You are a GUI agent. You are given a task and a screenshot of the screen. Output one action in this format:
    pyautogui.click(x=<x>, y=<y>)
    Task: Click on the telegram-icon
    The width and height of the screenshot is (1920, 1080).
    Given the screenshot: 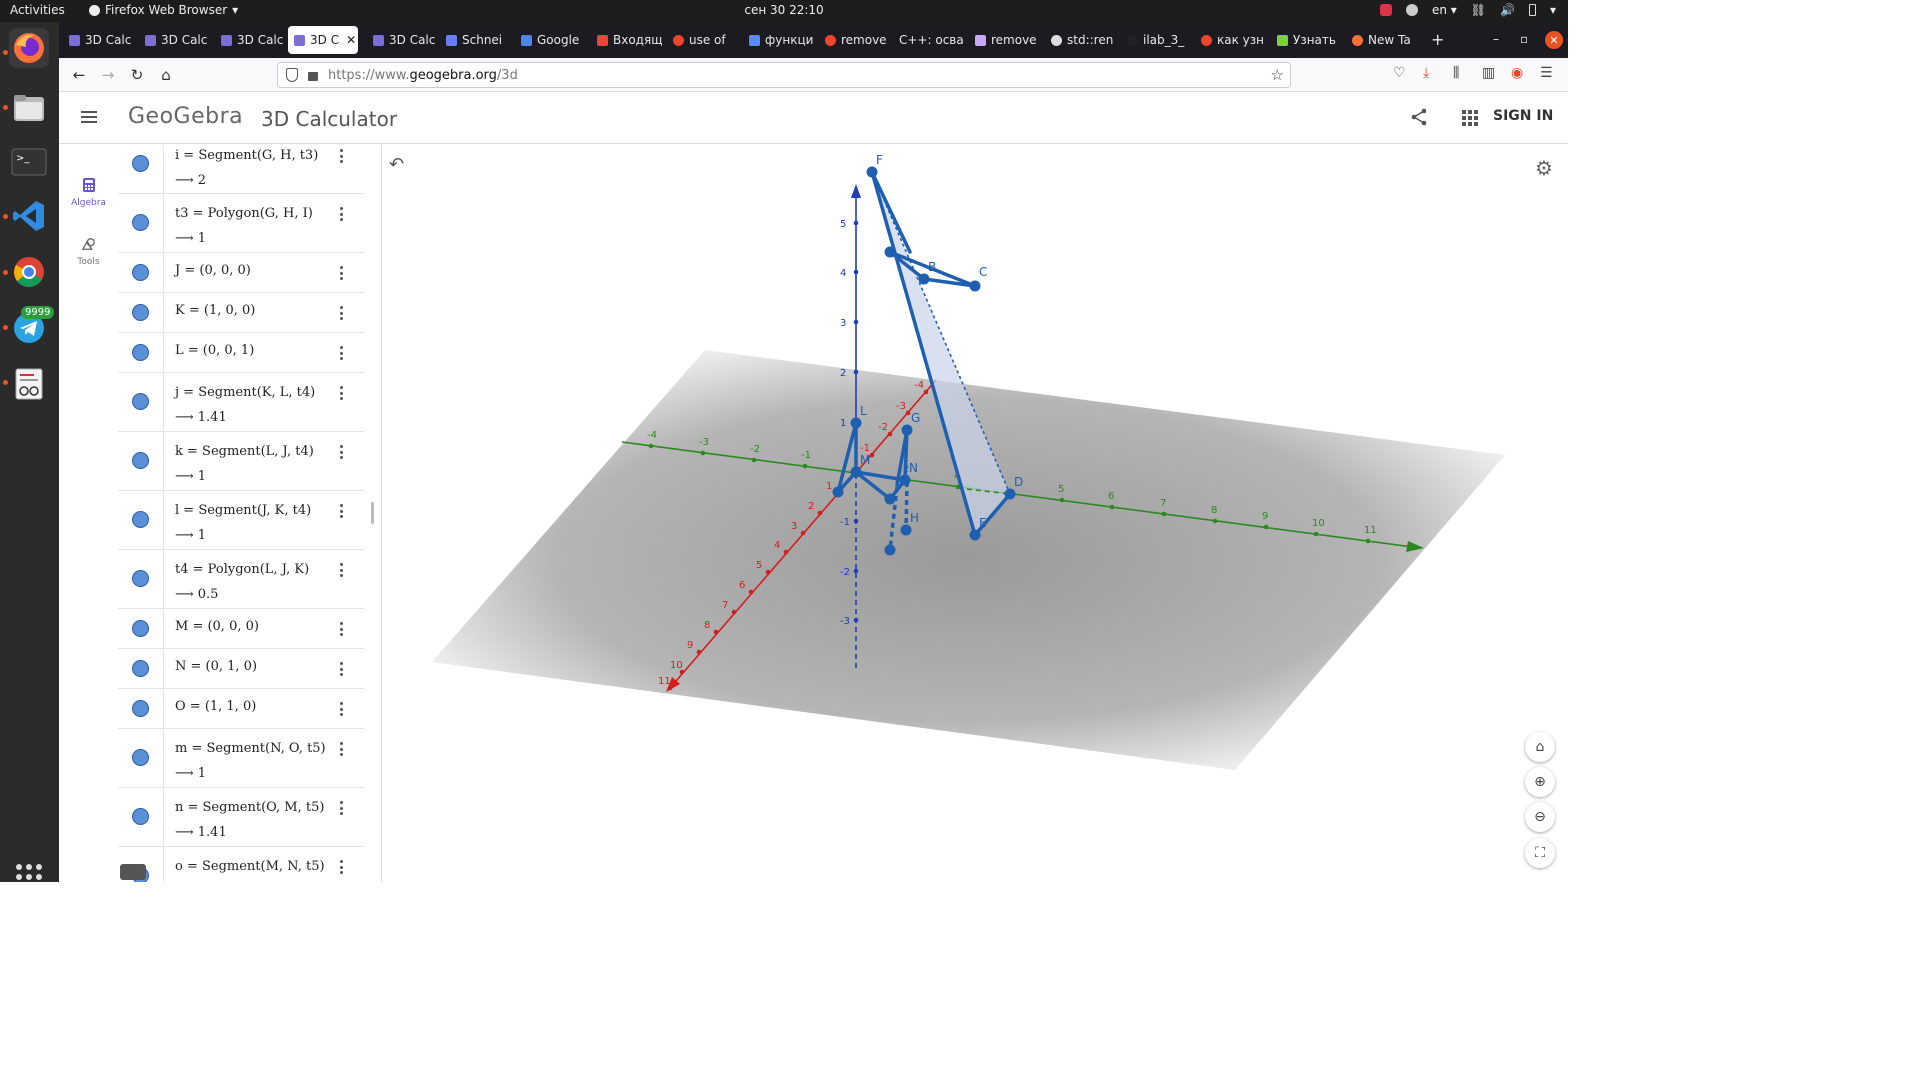 What is the action you would take?
    pyautogui.click(x=29, y=328)
    